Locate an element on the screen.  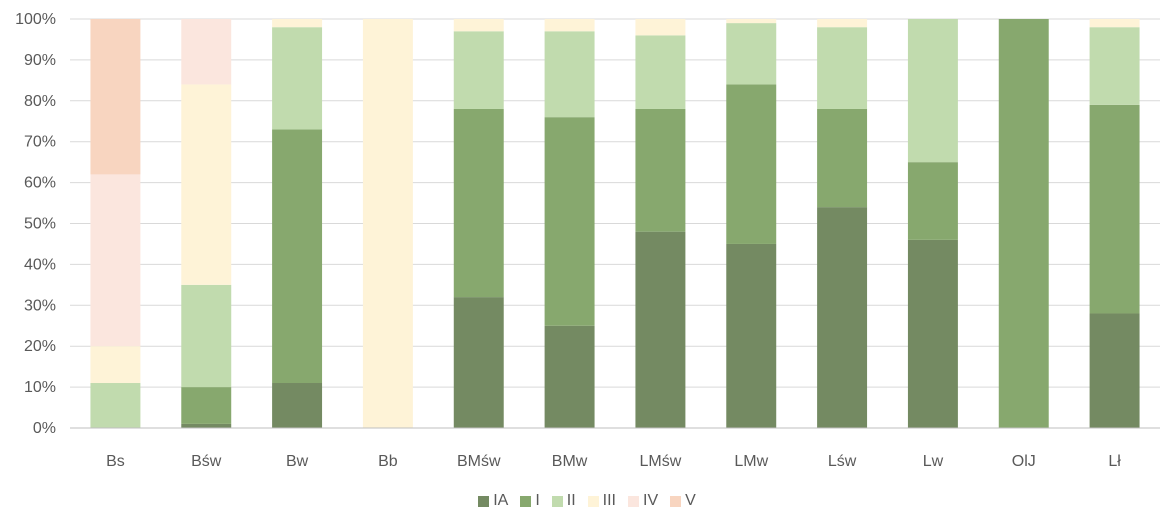
x-tick-label: BMśw is located at coordinates (479, 461).